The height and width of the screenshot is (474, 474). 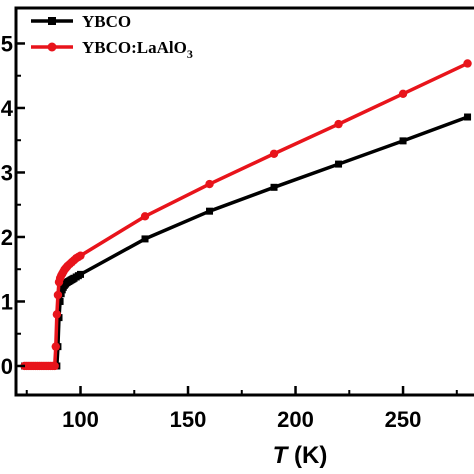 I want to click on y-tick-label: 2, so click(x=7, y=237).